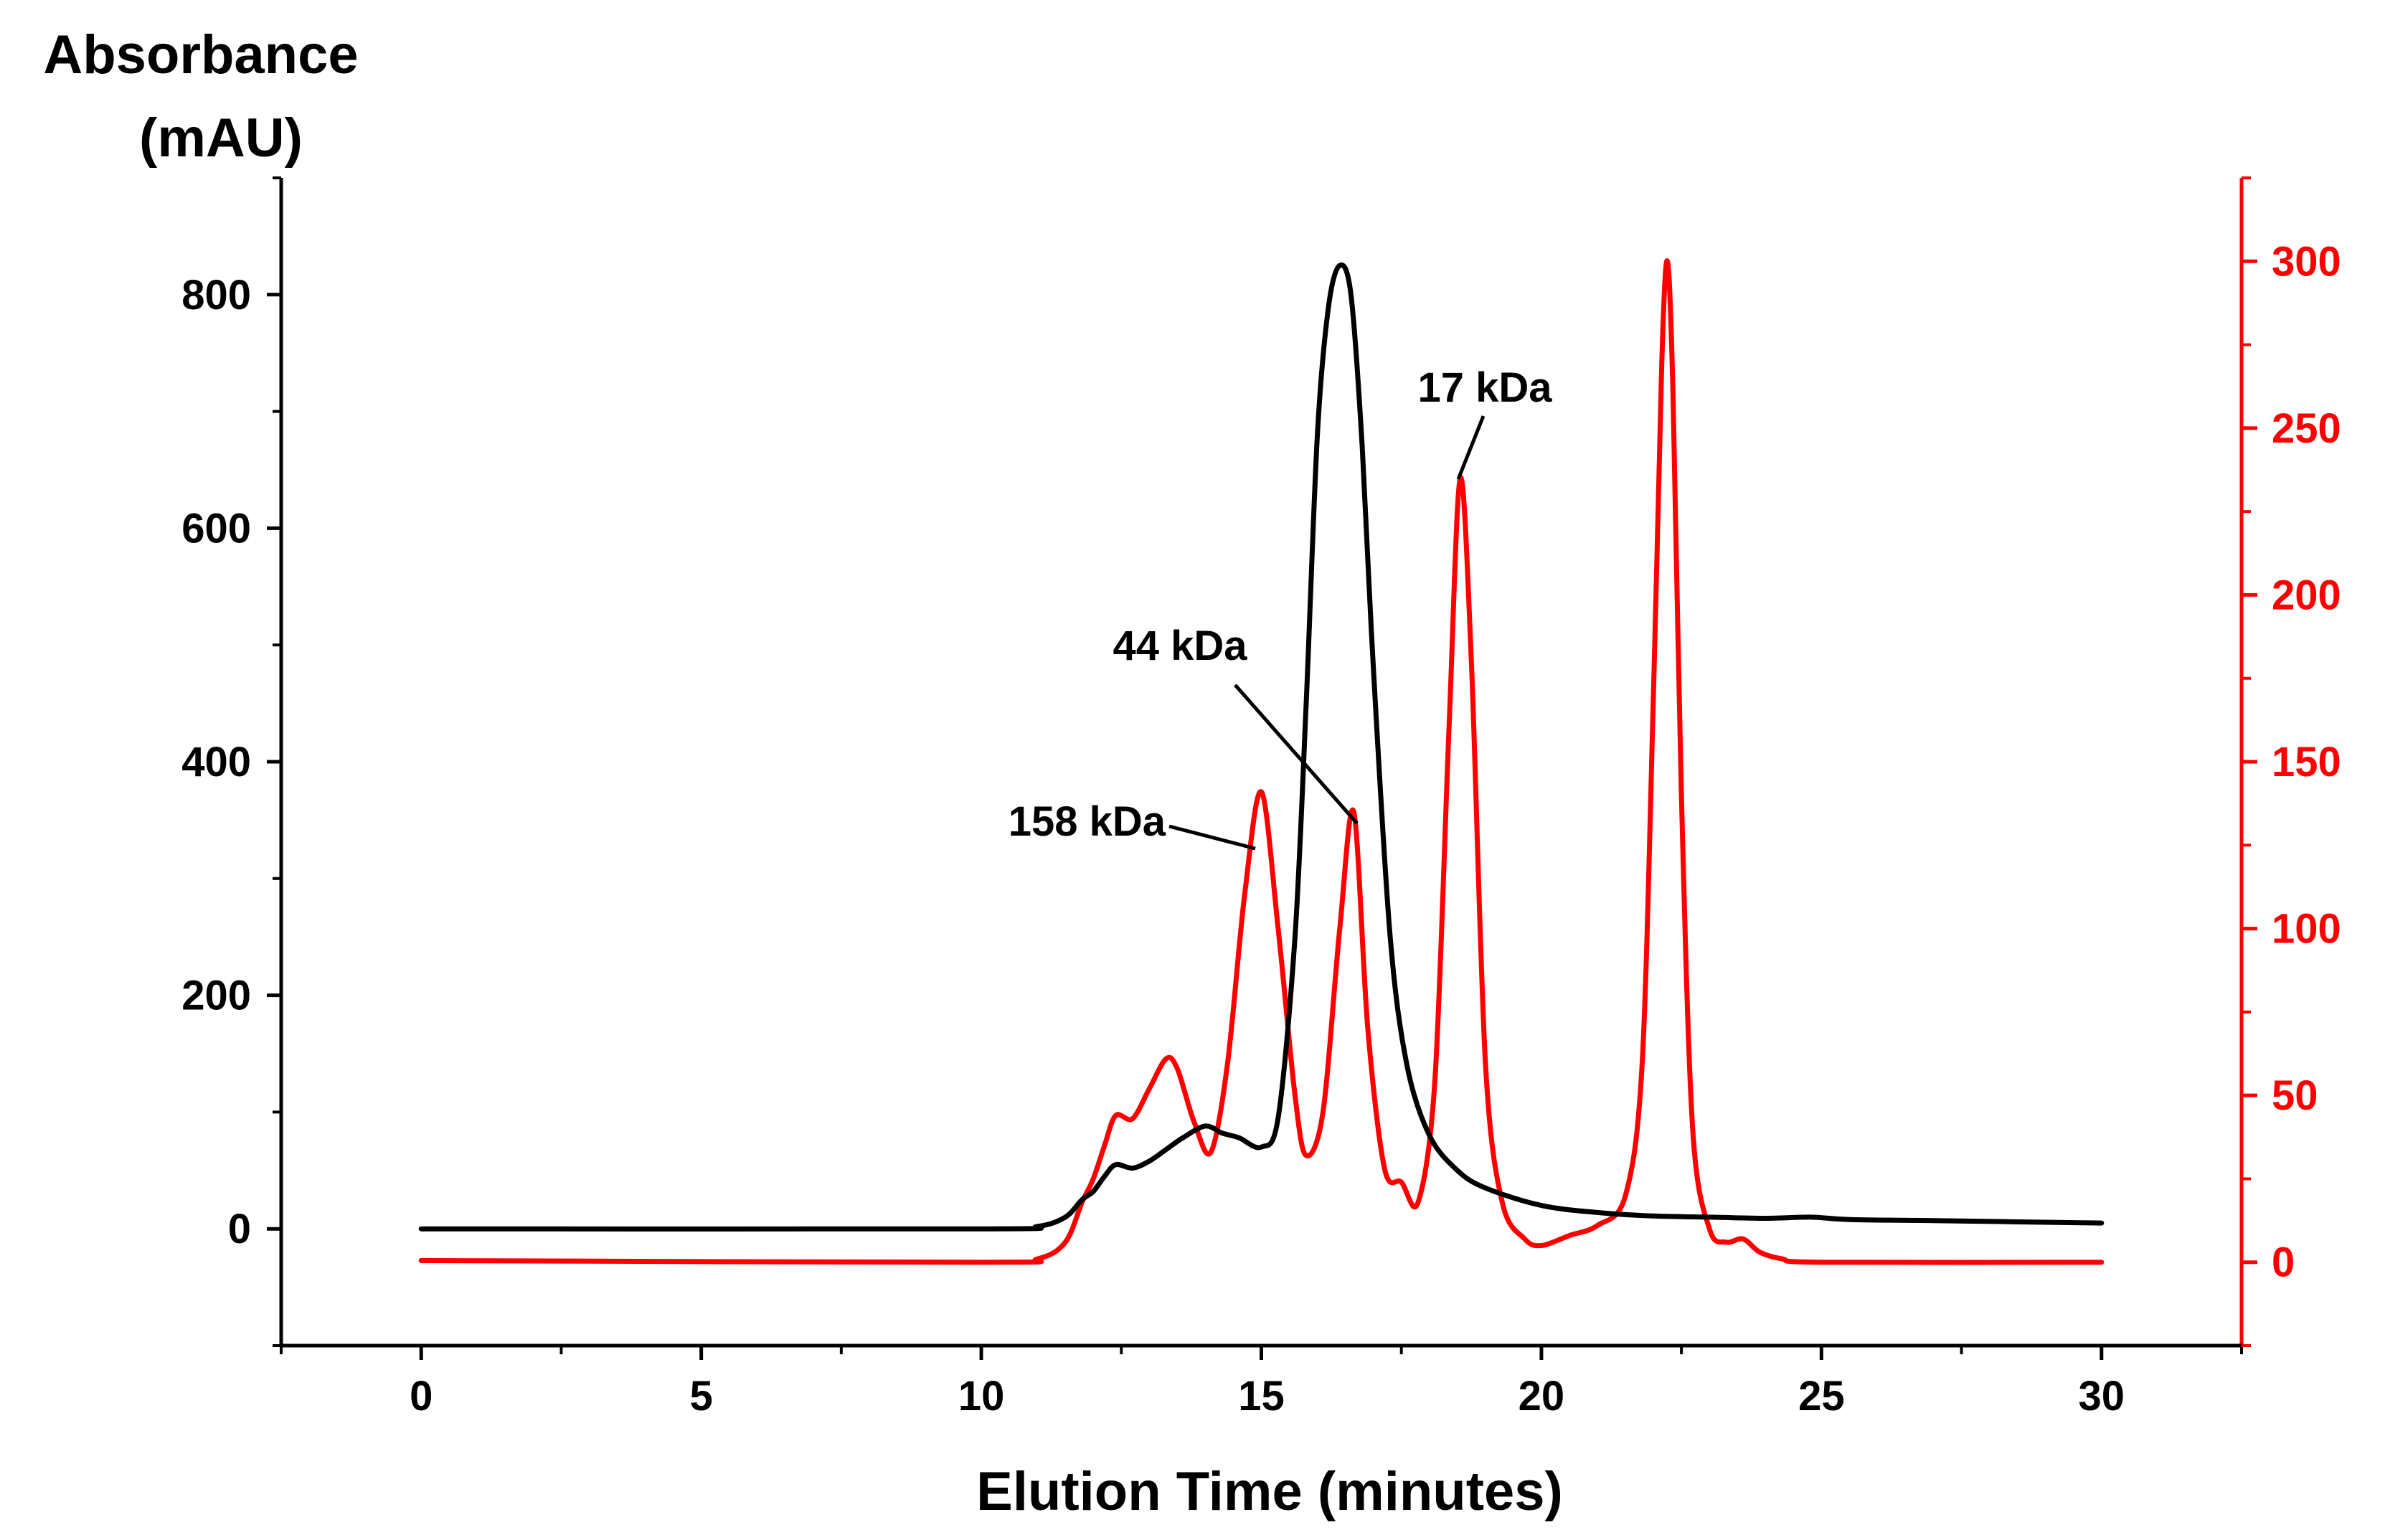 The width and height of the screenshot is (2385, 1540). Describe the element at coordinates (1821, 1396) in the screenshot. I see `x-tick-label: 25` at that location.